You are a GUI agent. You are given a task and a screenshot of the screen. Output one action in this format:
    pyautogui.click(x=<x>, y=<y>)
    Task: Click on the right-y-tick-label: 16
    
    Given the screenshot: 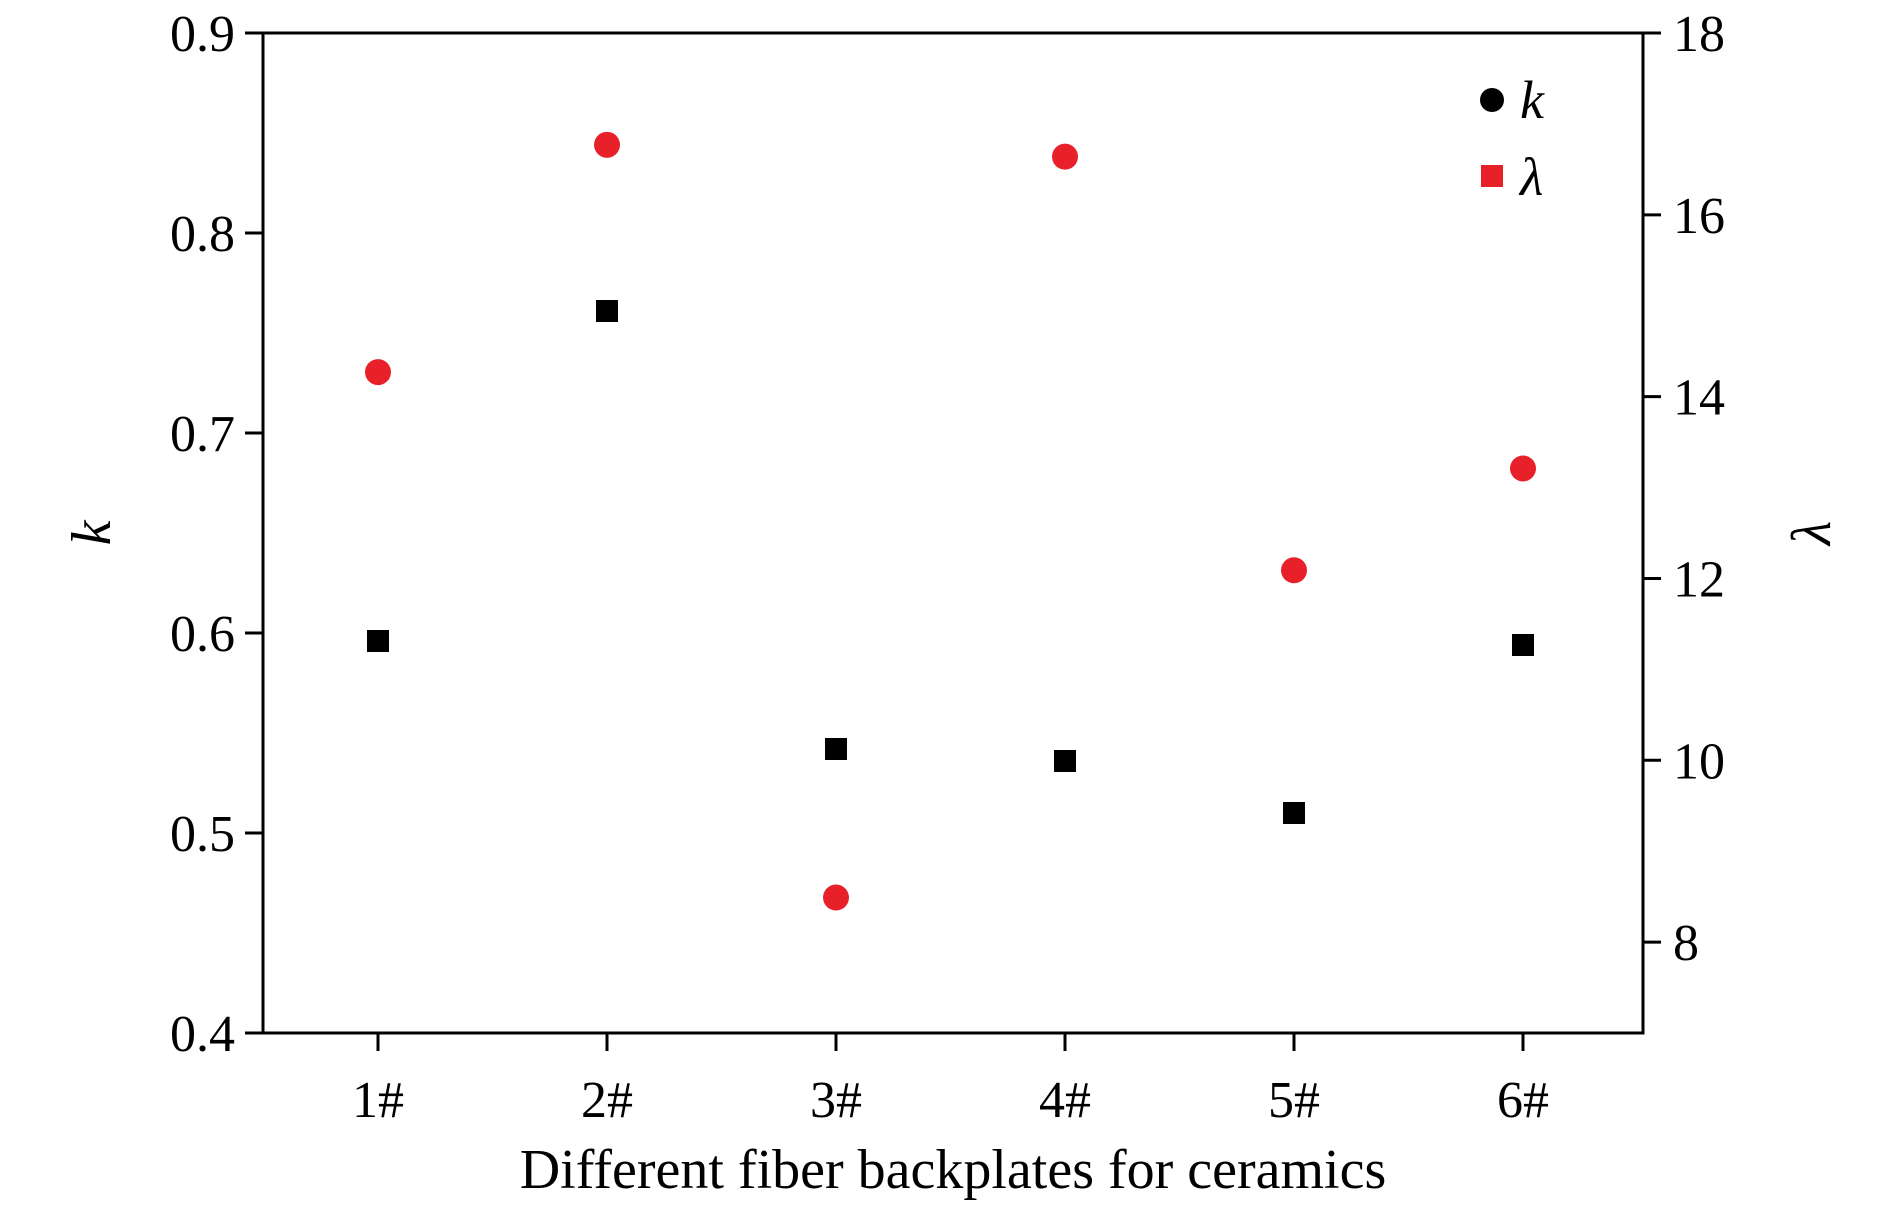 What is the action you would take?
    pyautogui.click(x=1699, y=216)
    